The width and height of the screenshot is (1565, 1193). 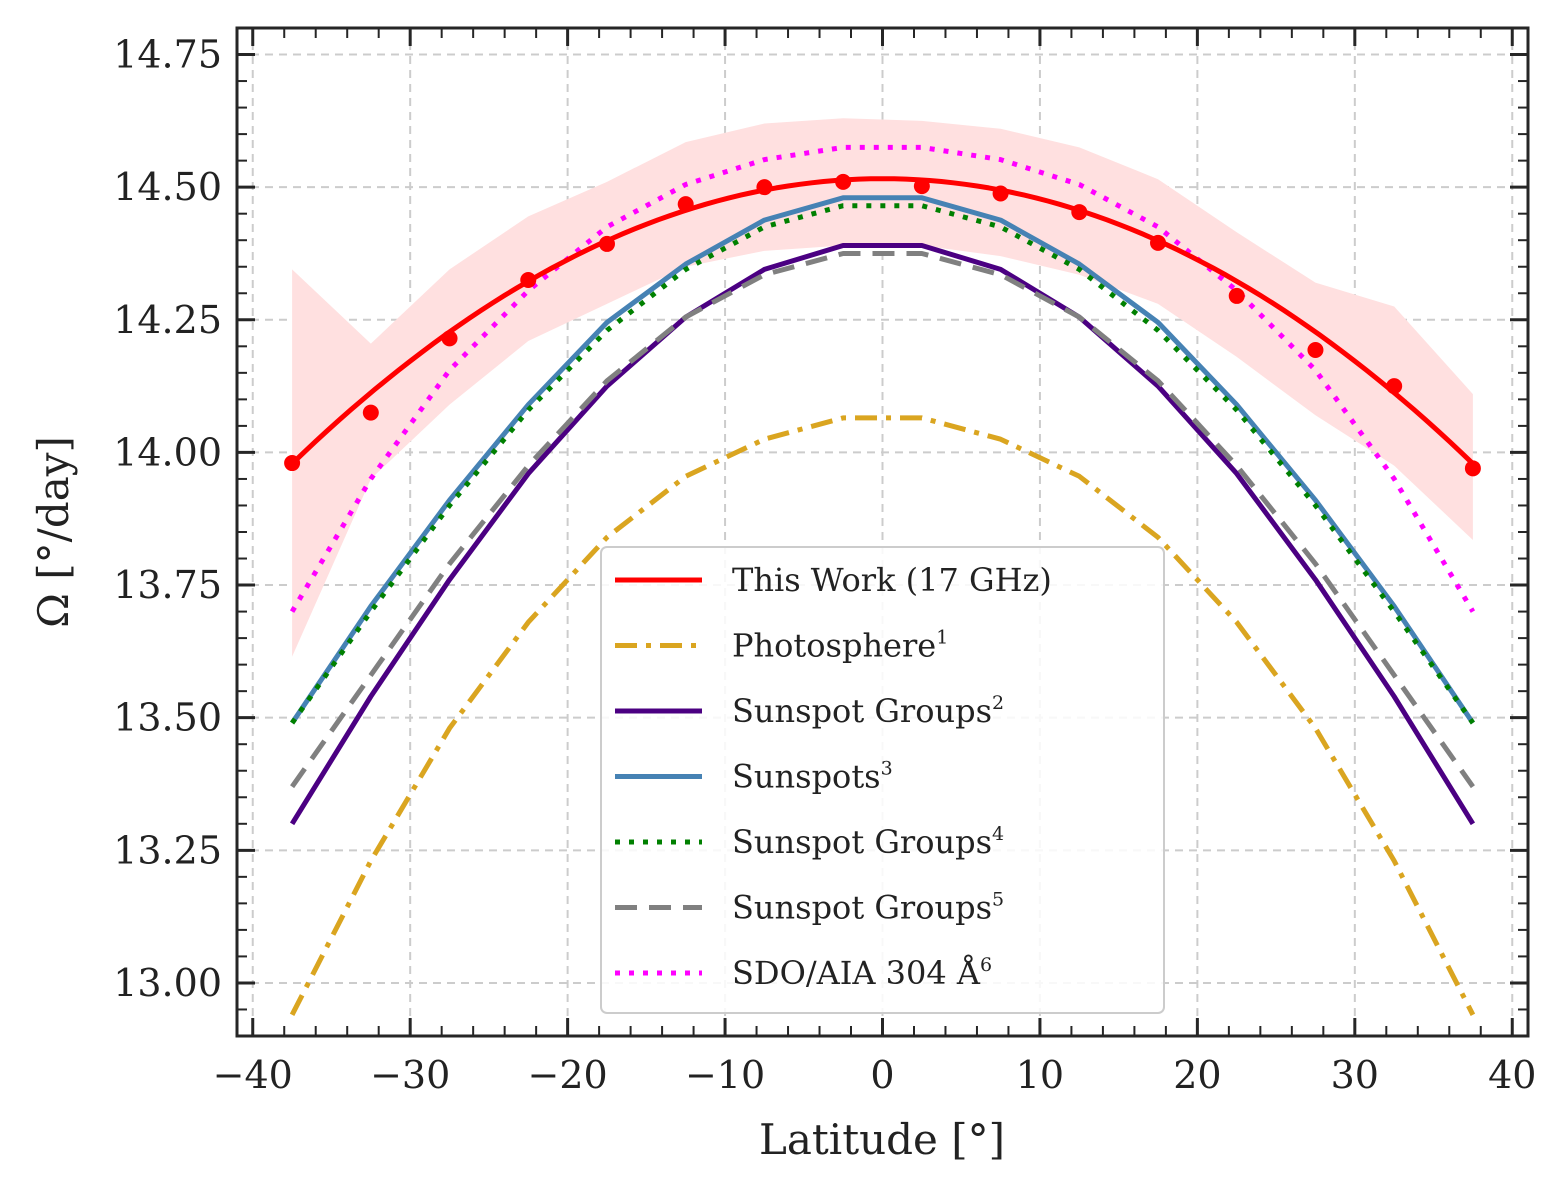 I want to click on legend-label-name: This Work (17 GHz), so click(x=892, y=580).